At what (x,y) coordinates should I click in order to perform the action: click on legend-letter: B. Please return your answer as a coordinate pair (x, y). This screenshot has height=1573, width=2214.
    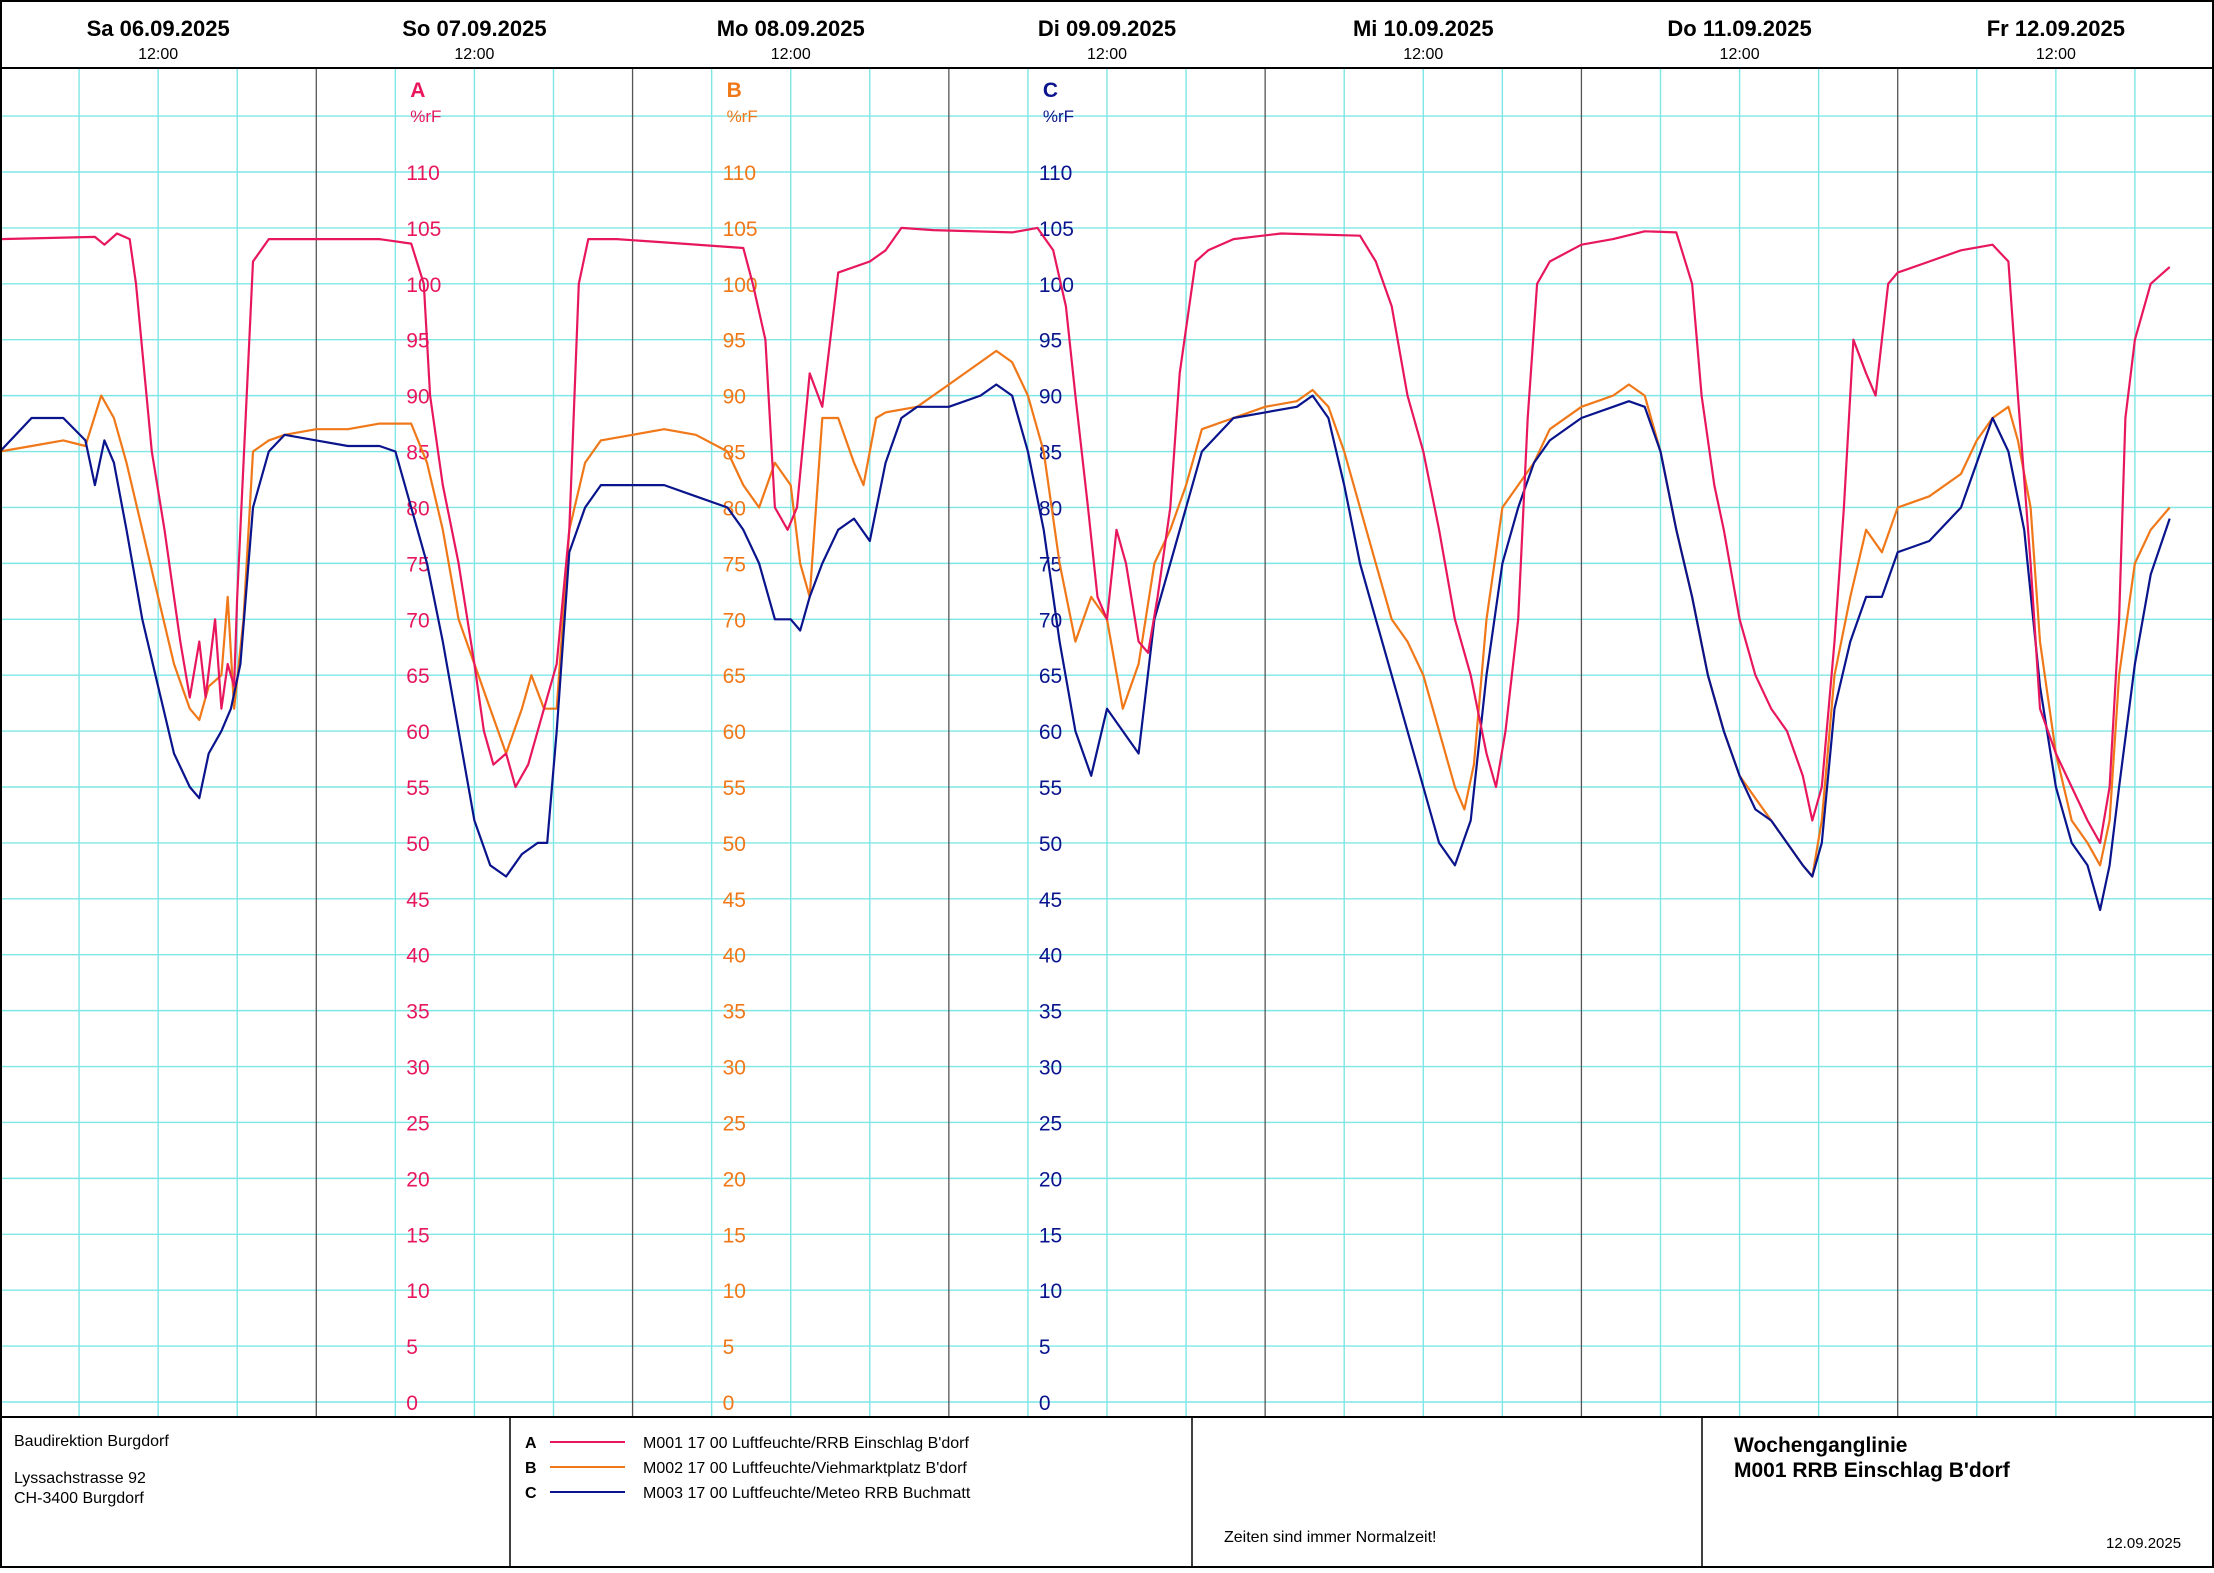
    Looking at the image, I should click on (531, 1468).